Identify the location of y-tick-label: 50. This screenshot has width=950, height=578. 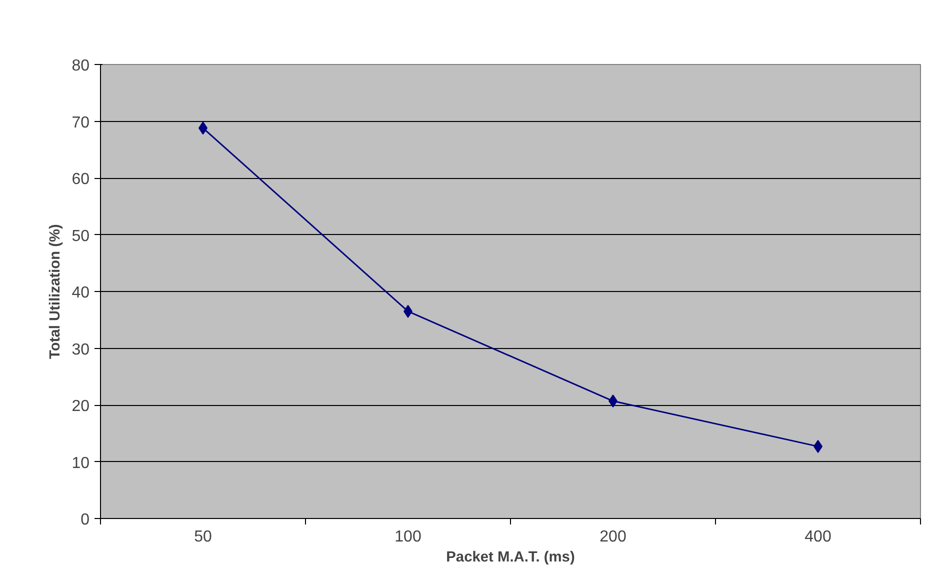
(81, 236).